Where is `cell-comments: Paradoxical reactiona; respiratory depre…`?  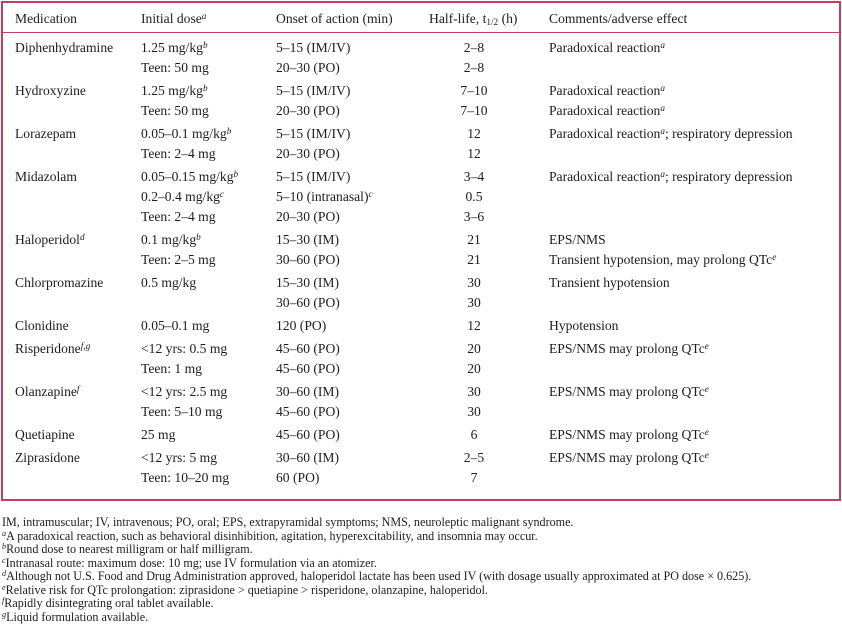 cell-comments: Paradoxical reactiona; respiratory depre… is located at coordinates (671, 176).